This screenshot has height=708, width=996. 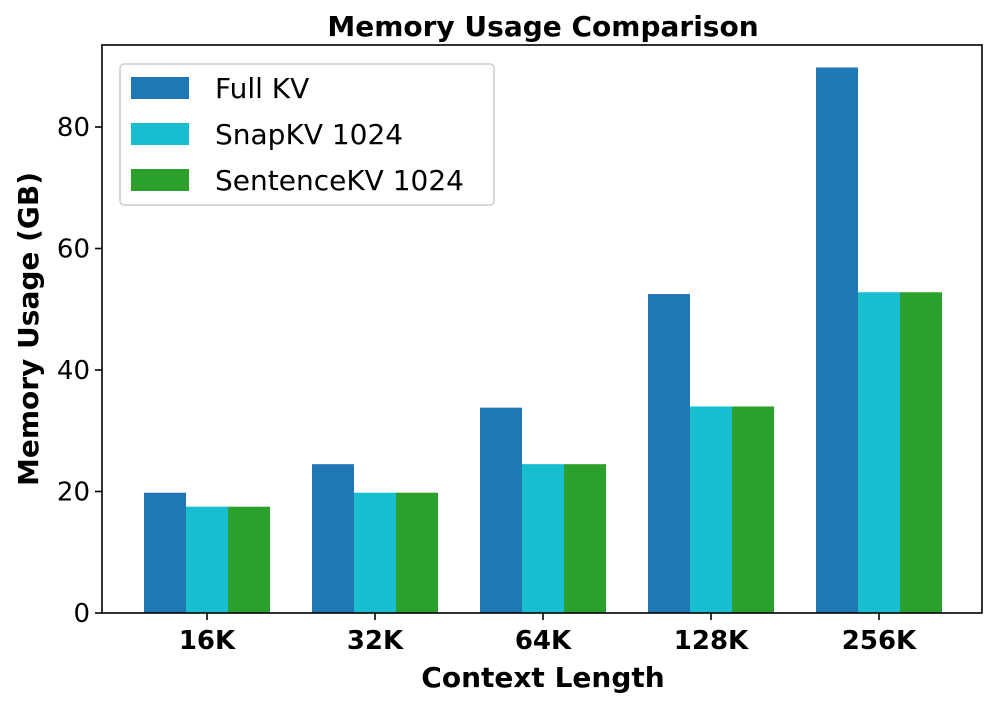 I want to click on bar-snapkv-1024-64k, so click(x=543, y=538).